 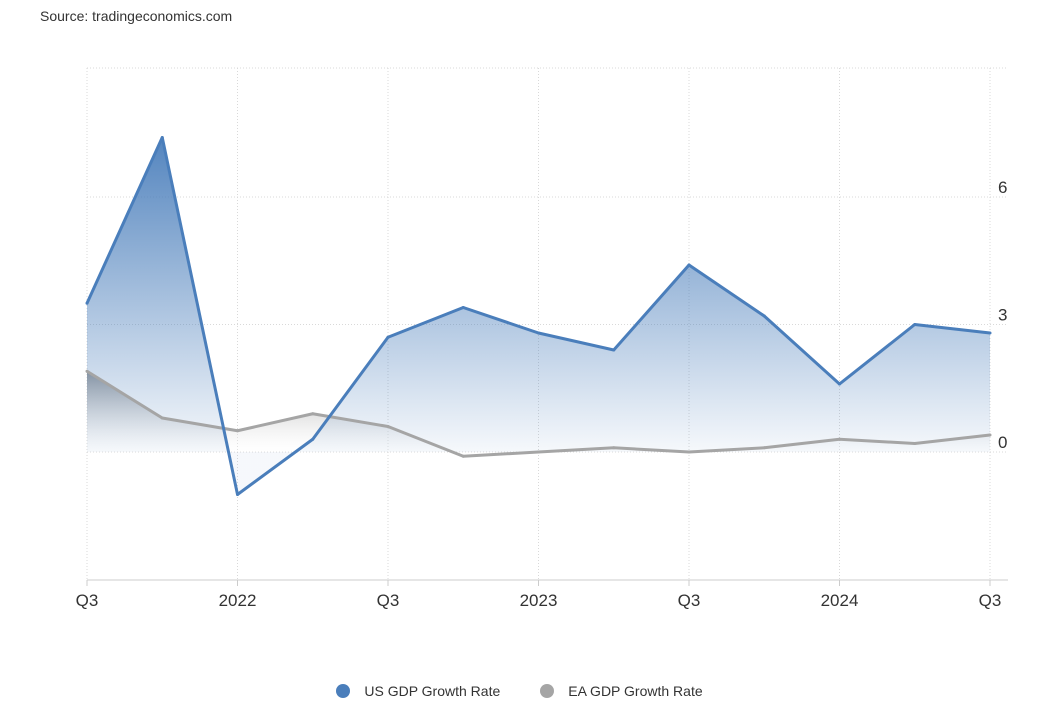 I want to click on source-note: Source: tradingeconomics.com, so click(x=136, y=16).